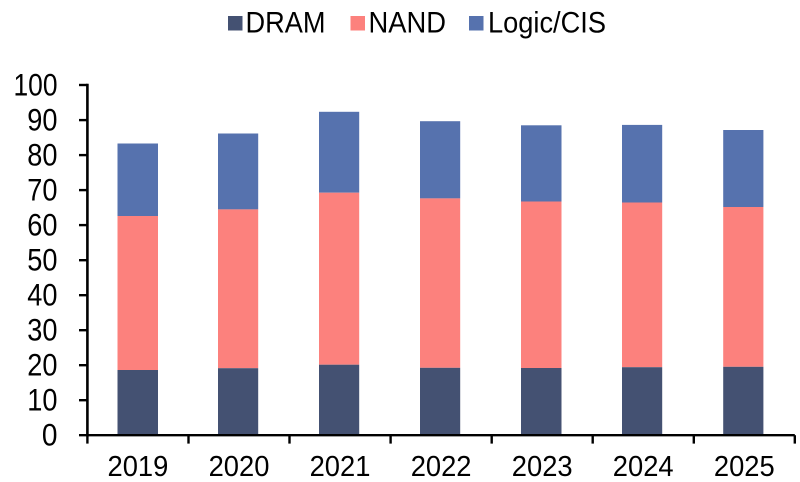  I want to click on svg-text: DRAM, so click(286, 22).